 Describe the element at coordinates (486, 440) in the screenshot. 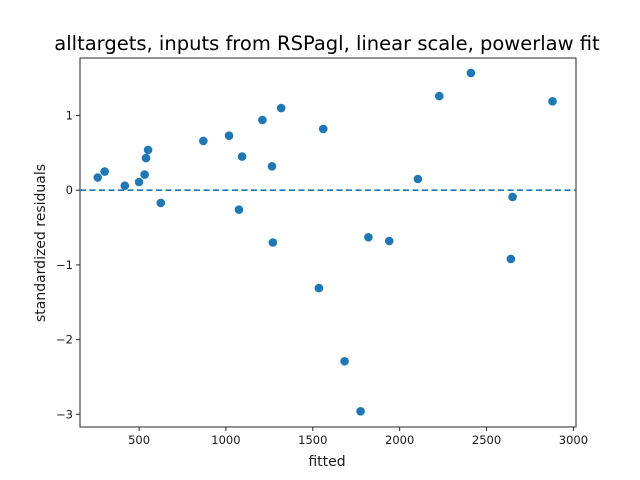

I see `x-tick-label: 2500` at that location.